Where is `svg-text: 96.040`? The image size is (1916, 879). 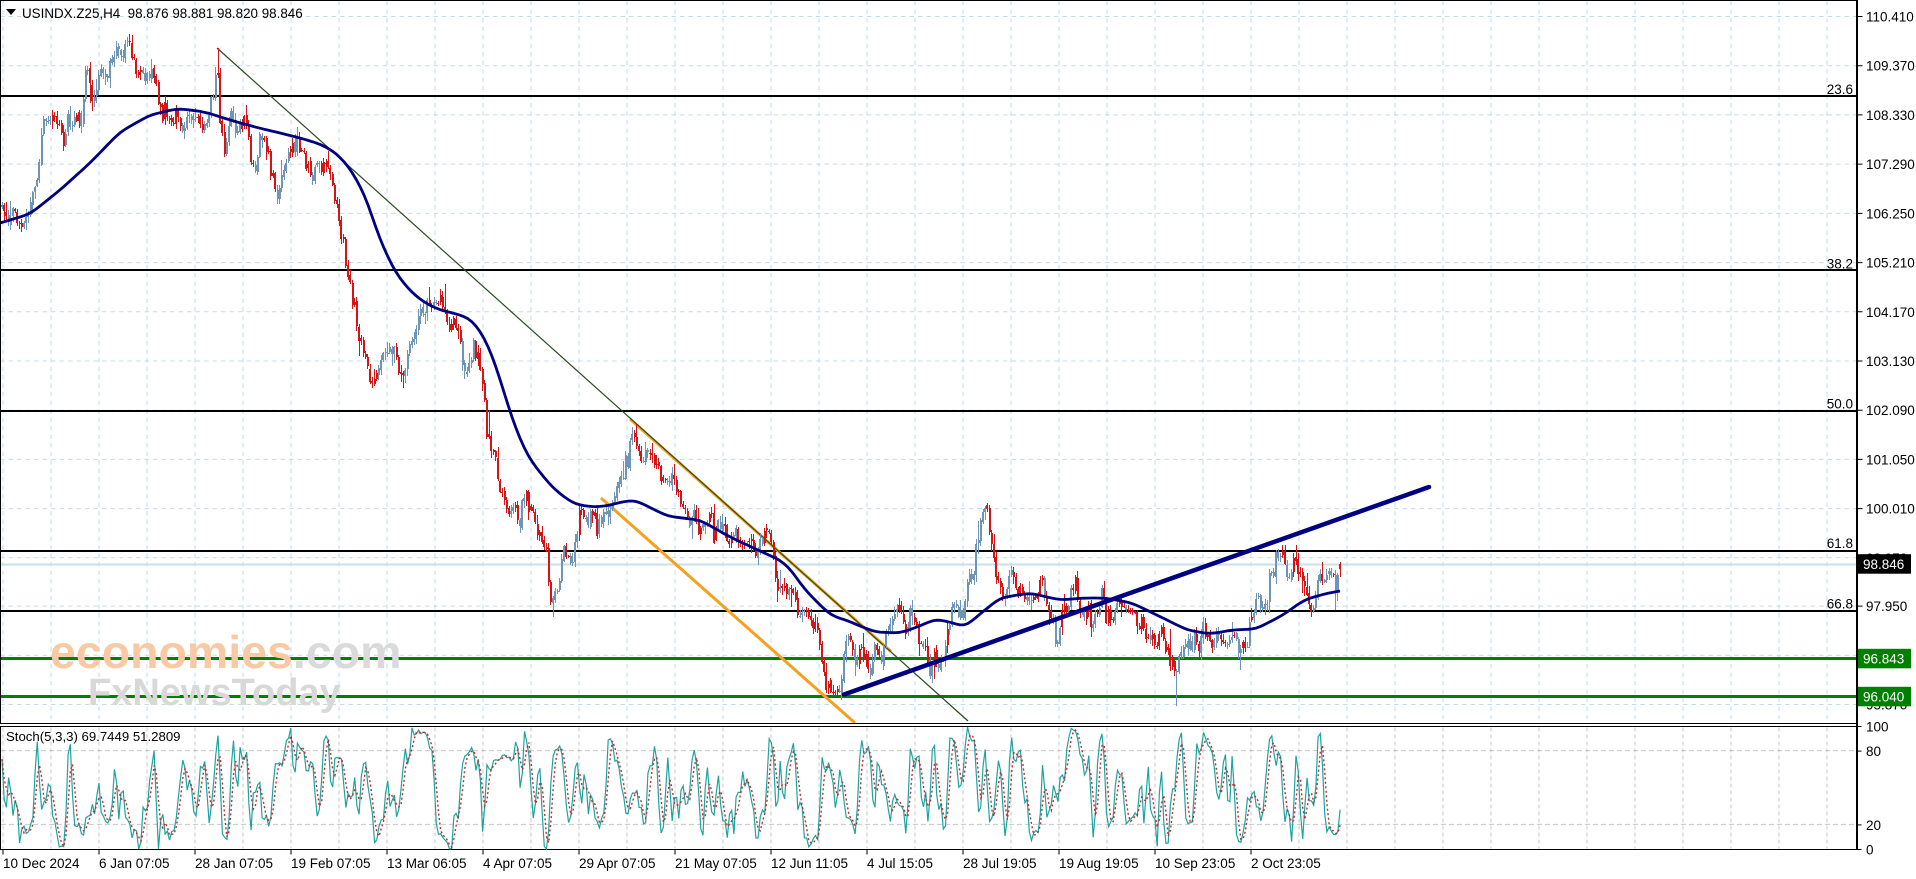 svg-text: 96.040 is located at coordinates (1883, 697).